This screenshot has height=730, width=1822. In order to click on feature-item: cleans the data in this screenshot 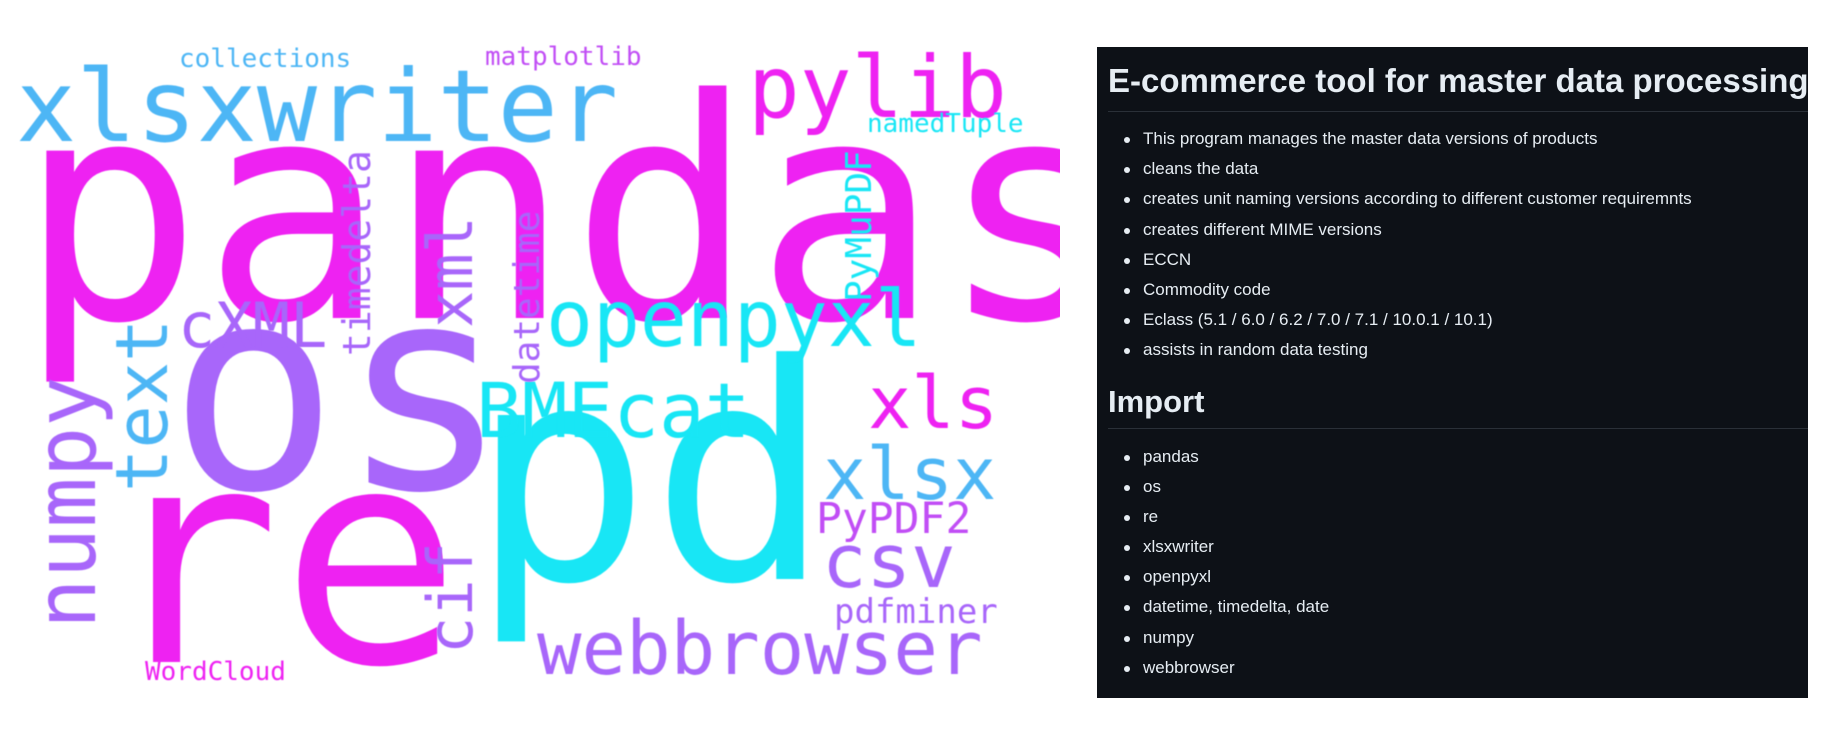, I will do `click(1452, 169)`.